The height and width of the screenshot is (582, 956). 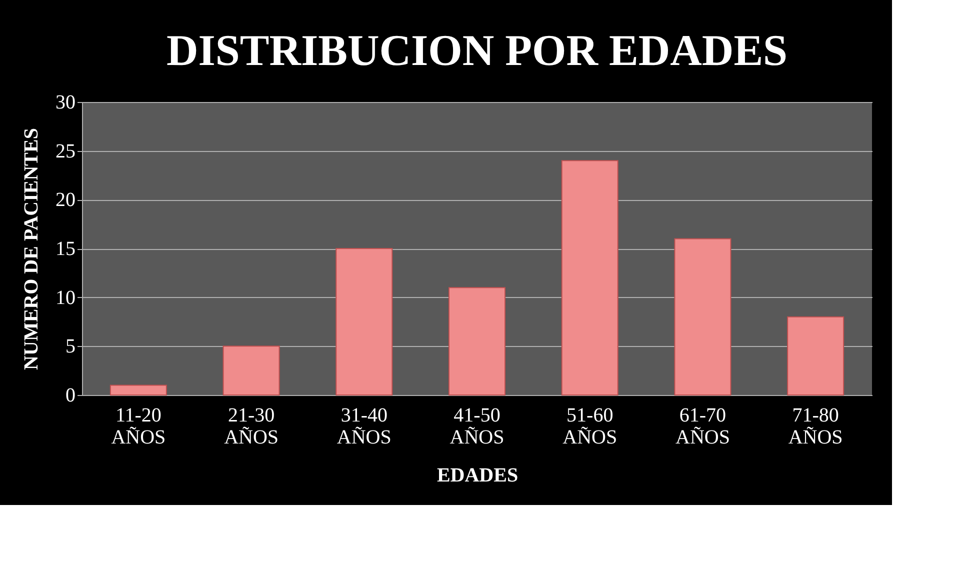 What do you see at coordinates (71, 395) in the screenshot?
I see `y-tick-label: 0` at bounding box center [71, 395].